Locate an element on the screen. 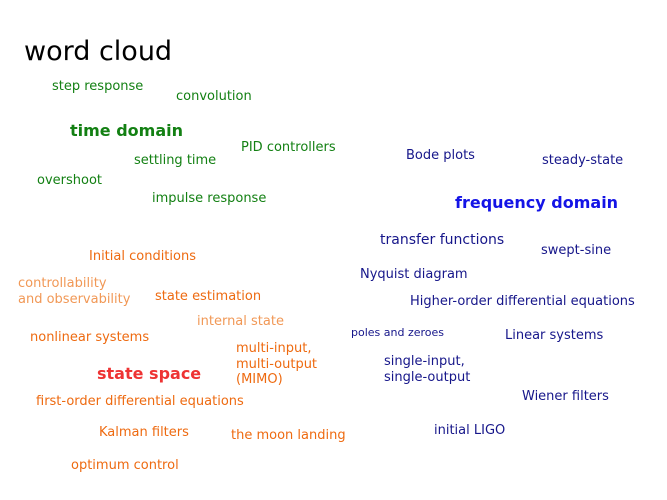 The width and height of the screenshot is (667, 500). word-controllability-line1: controllability is located at coordinates (62, 283).